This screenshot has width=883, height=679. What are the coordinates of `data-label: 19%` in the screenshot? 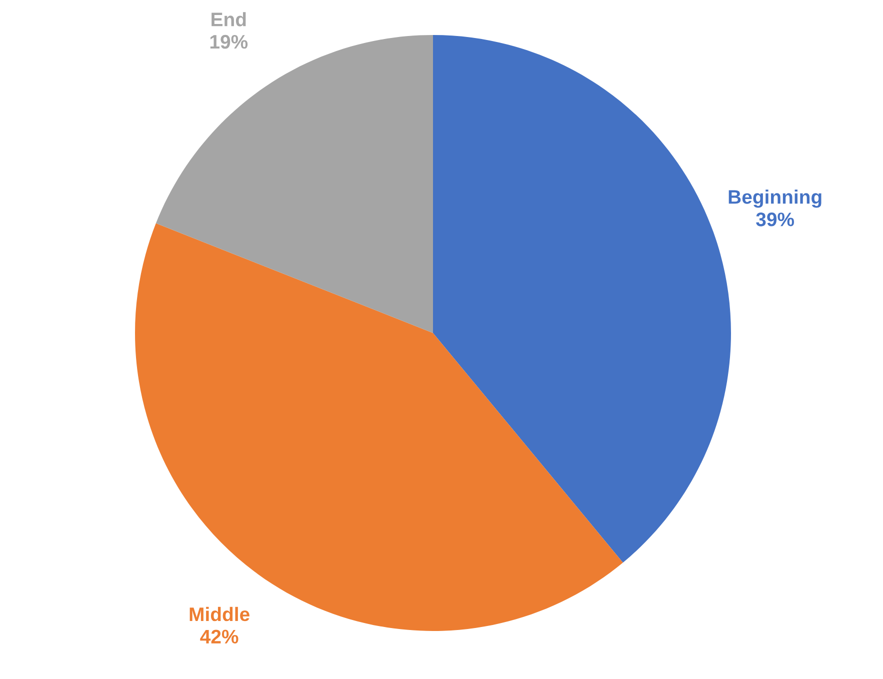 It's located at (229, 41).